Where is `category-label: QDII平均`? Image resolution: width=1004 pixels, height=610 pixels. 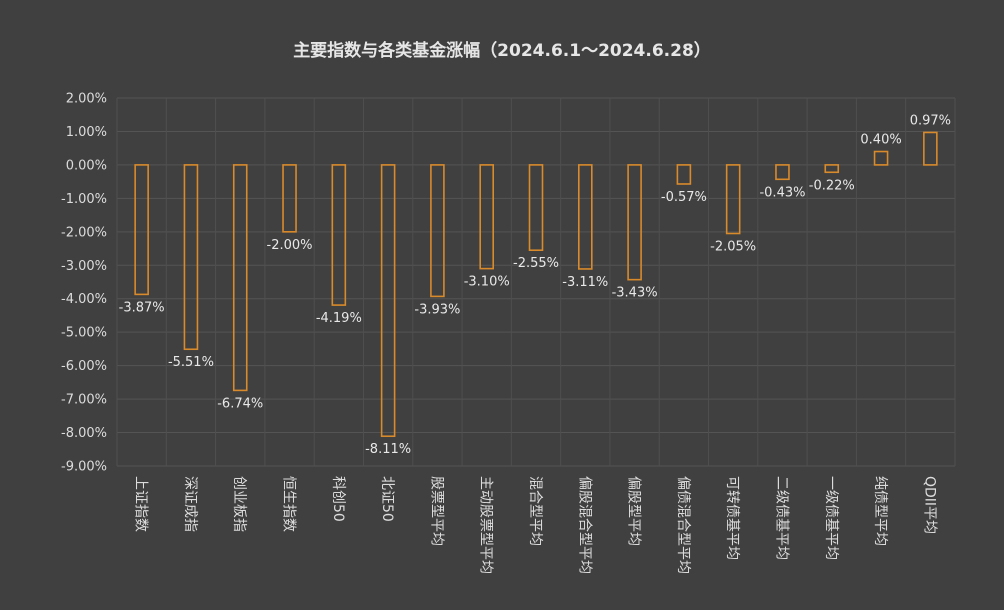 category-label: QDII平均 is located at coordinates (929, 505).